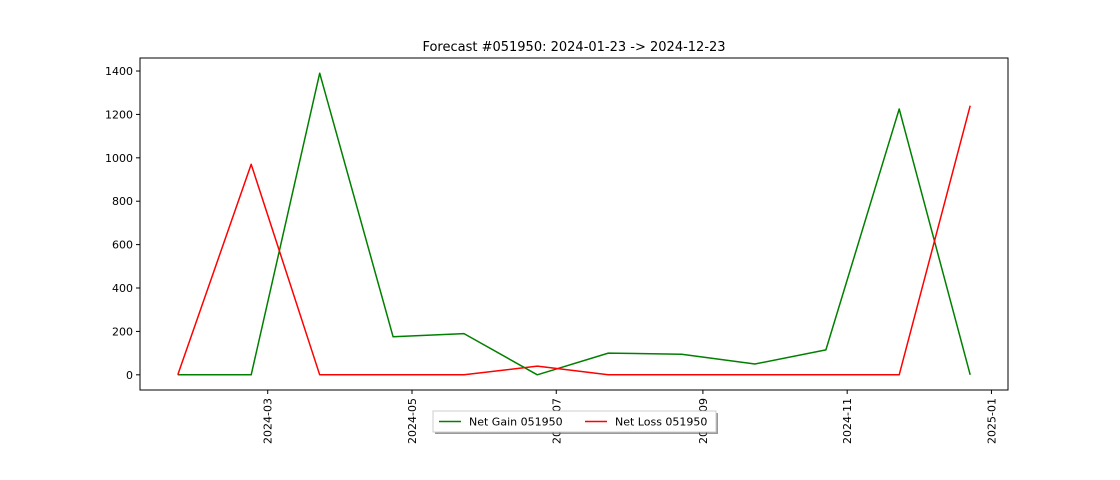 The image size is (1120, 480). Describe the element at coordinates (119, 71) in the screenshot. I see `y-tick-label: 1400` at that location.